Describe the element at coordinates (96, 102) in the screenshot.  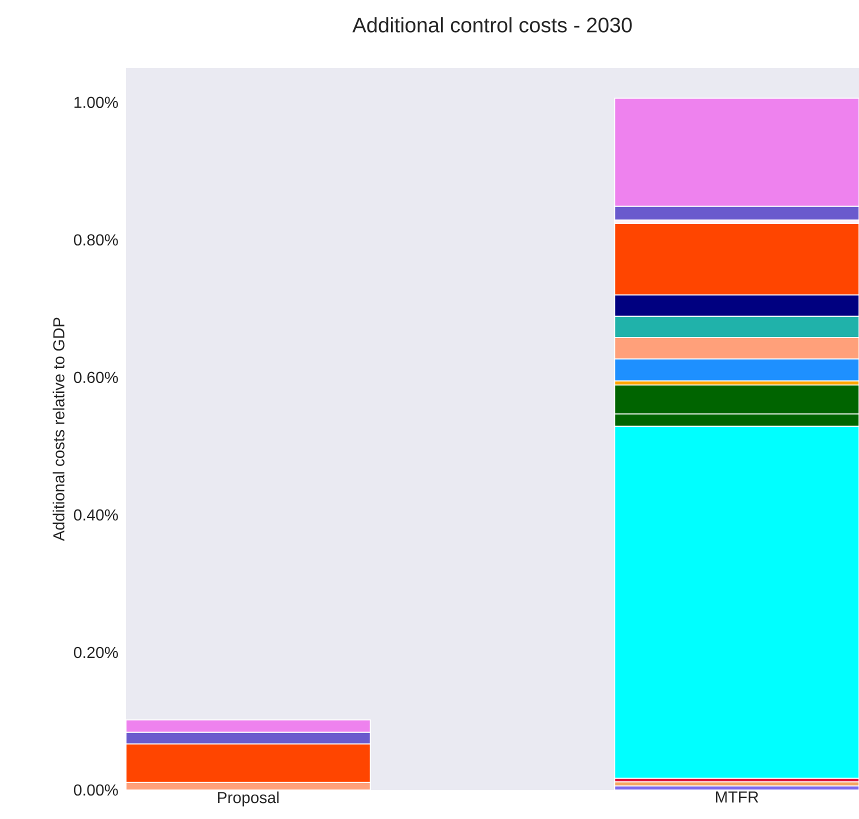
I see `y-tick-label: 1.00%` at that location.